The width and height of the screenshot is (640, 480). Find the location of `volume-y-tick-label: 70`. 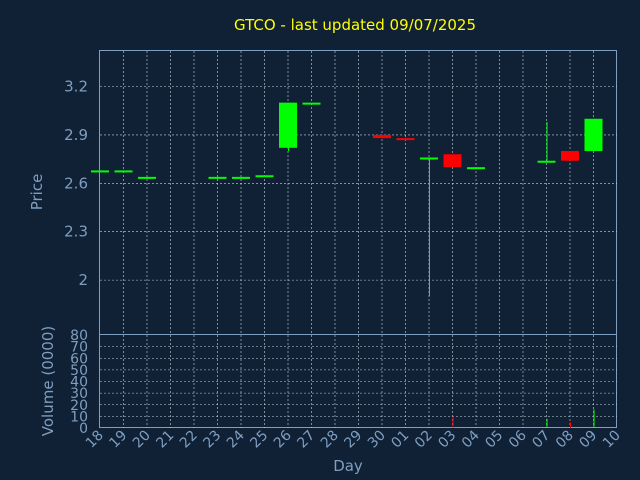

volume-y-tick-label: 70 is located at coordinates (79, 348).